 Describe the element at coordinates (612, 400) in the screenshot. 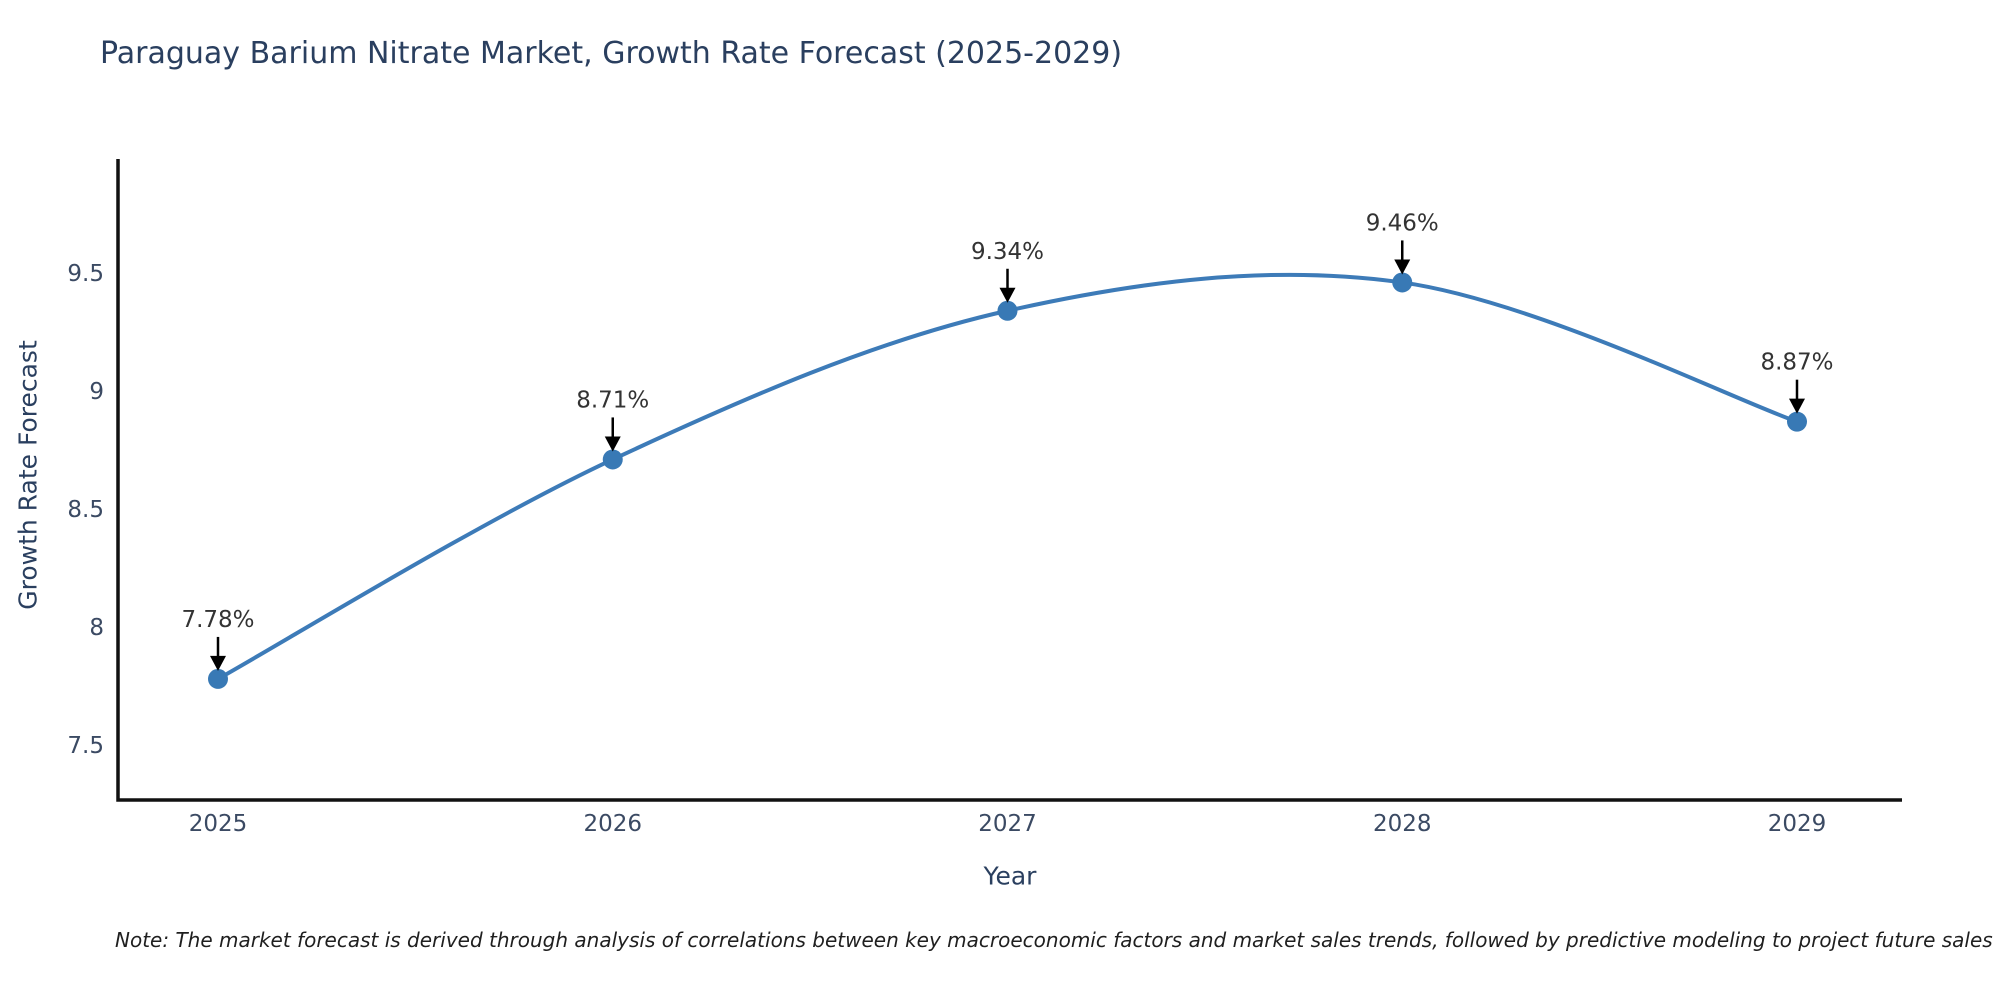

I see `point-value-label: 8.71%` at that location.